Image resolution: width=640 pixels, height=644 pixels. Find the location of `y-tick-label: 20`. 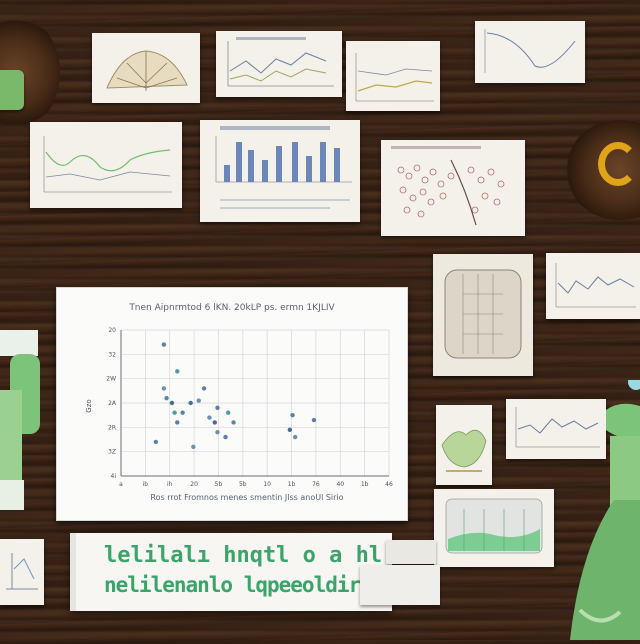

y-tick-label: 20 is located at coordinates (112, 330).